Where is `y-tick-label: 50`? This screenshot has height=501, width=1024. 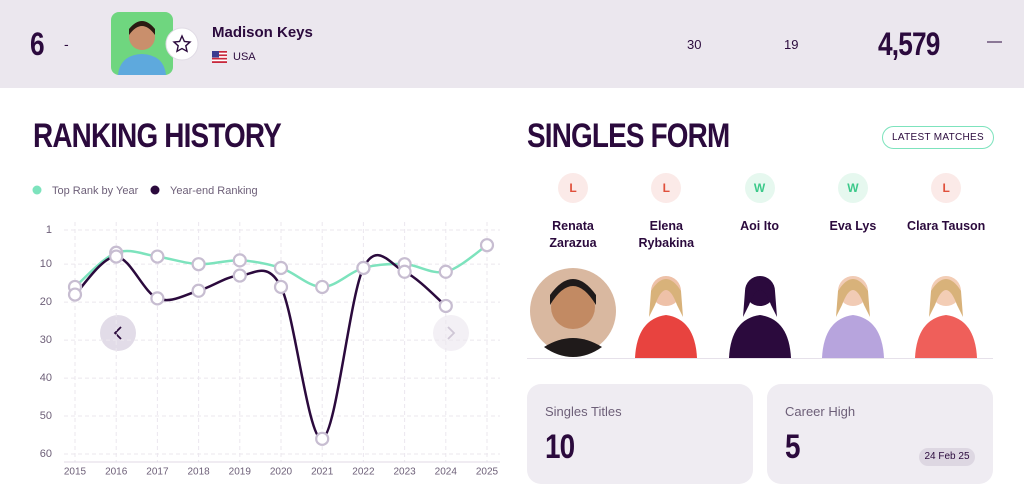 y-tick-label: 50 is located at coordinates (46, 416).